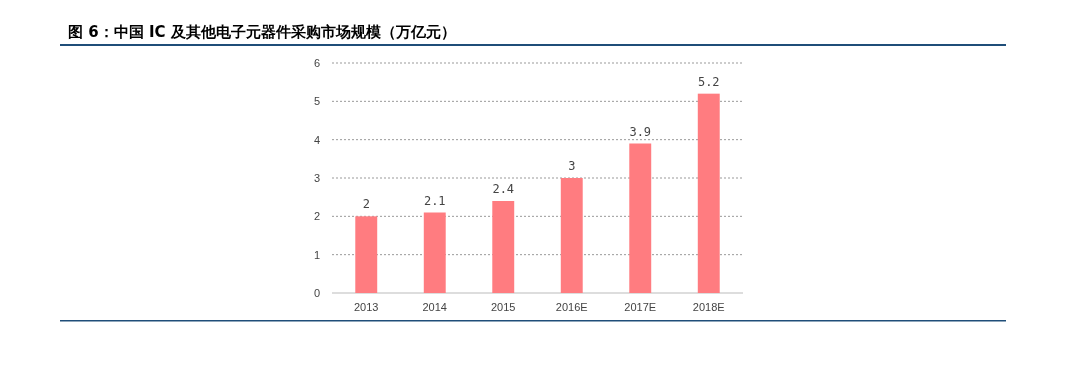  I want to click on data-label: 2, so click(366, 204).